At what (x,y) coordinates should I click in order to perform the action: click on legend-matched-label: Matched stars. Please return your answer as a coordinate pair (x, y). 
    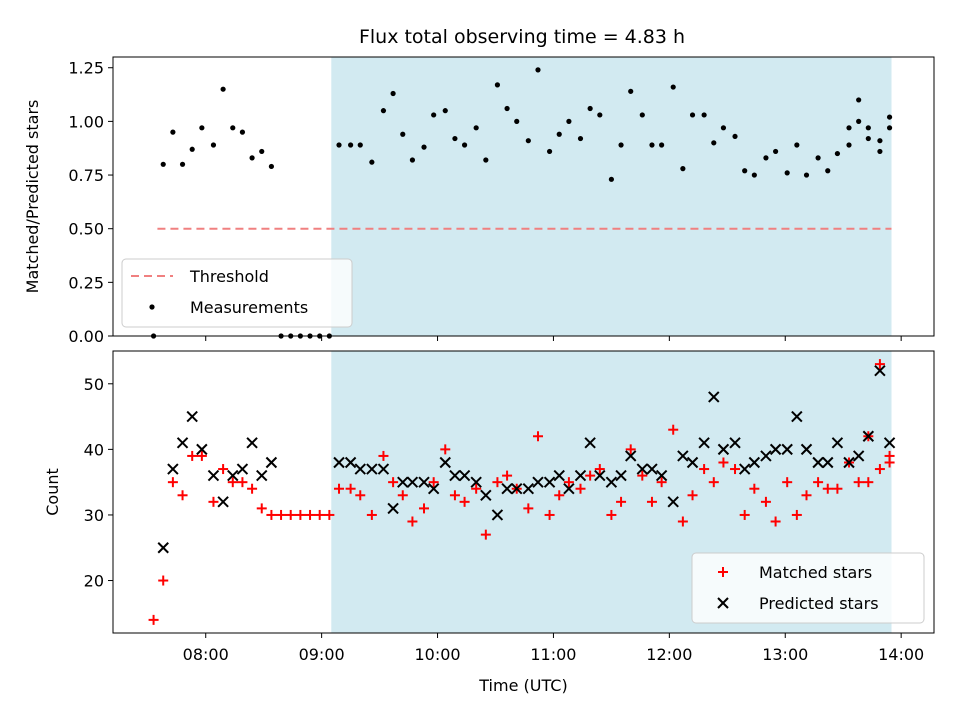
    Looking at the image, I should click on (815, 572).